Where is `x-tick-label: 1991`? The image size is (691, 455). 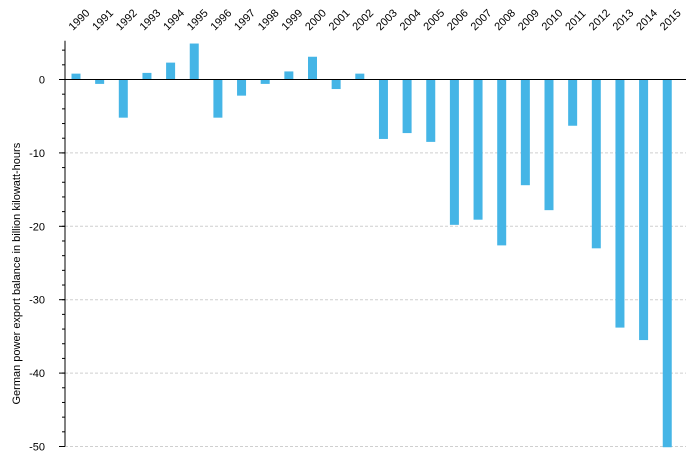 x-tick-label: 1991 is located at coordinates (103, 20).